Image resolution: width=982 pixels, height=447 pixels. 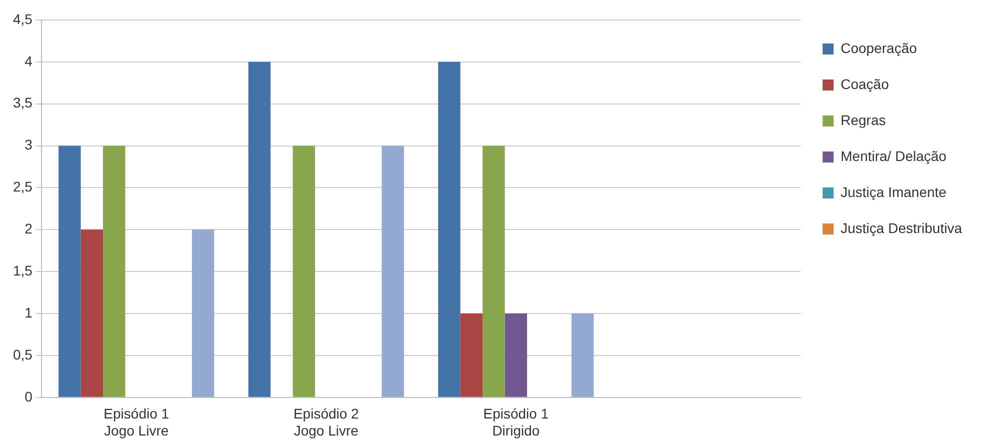 What do you see at coordinates (22, 186) in the screenshot?
I see `y-tick-label: 2,5` at bounding box center [22, 186].